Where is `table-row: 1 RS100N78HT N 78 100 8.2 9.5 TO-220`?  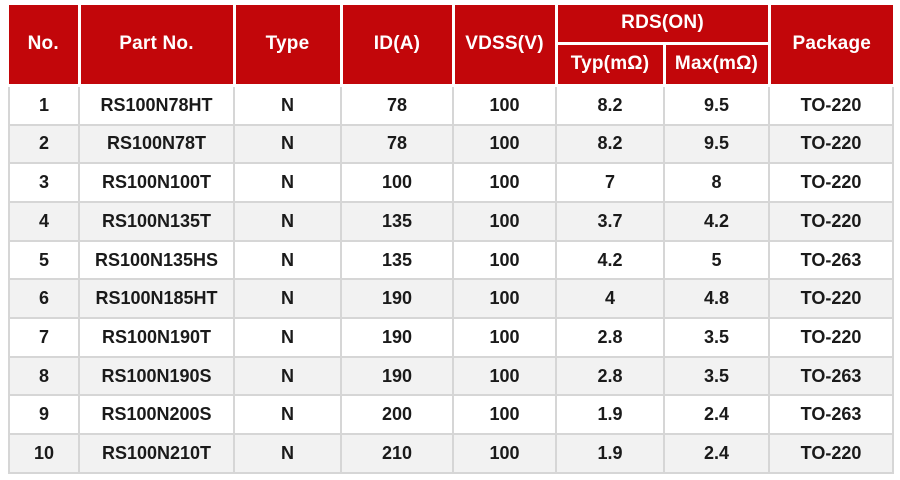 table-row: 1 RS100N78HT N 78 100 8.2 9.5 TO-220 is located at coordinates (451, 105).